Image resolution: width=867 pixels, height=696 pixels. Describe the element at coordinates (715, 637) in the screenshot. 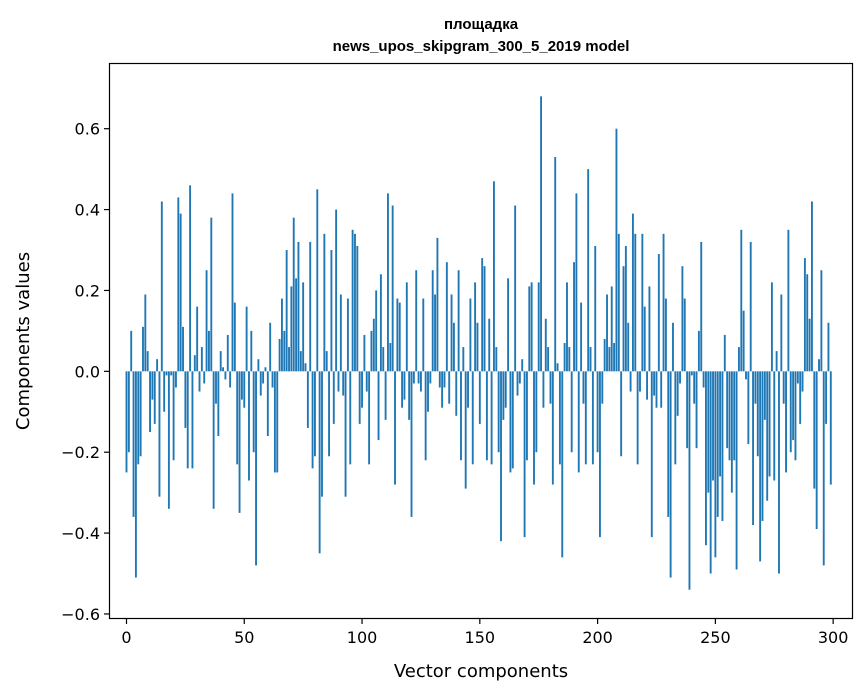

I see `x-tick-label: 250` at that location.